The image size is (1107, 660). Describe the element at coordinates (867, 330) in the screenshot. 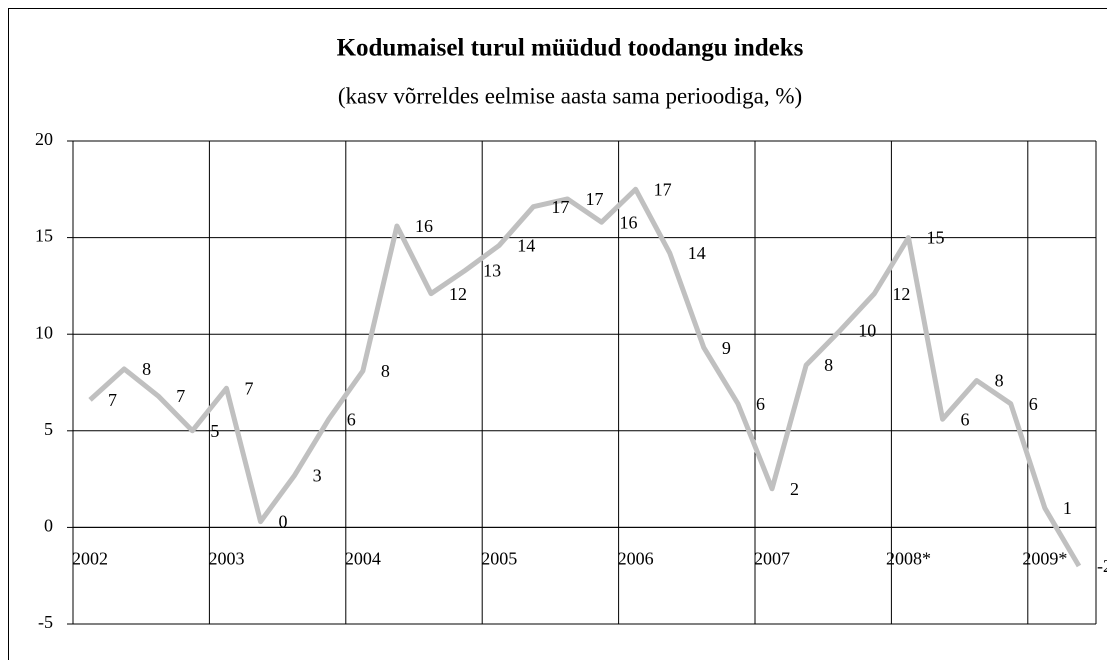

I see `data-label: 10` at that location.